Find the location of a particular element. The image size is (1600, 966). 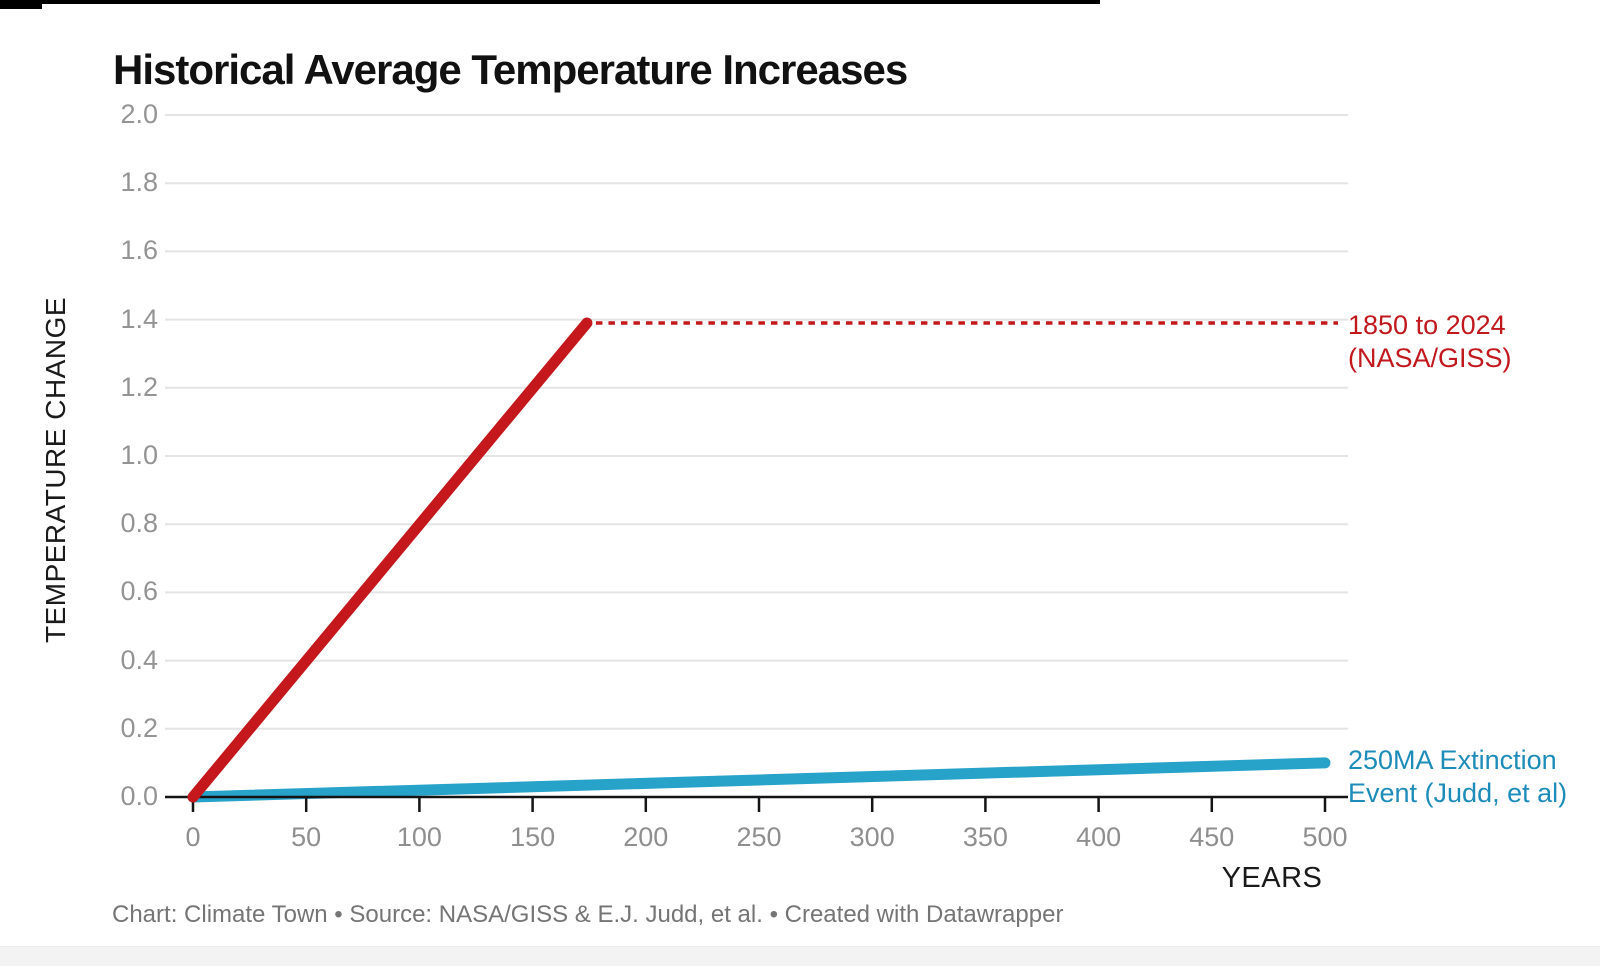

top-black-corner is located at coordinates (21, 4).